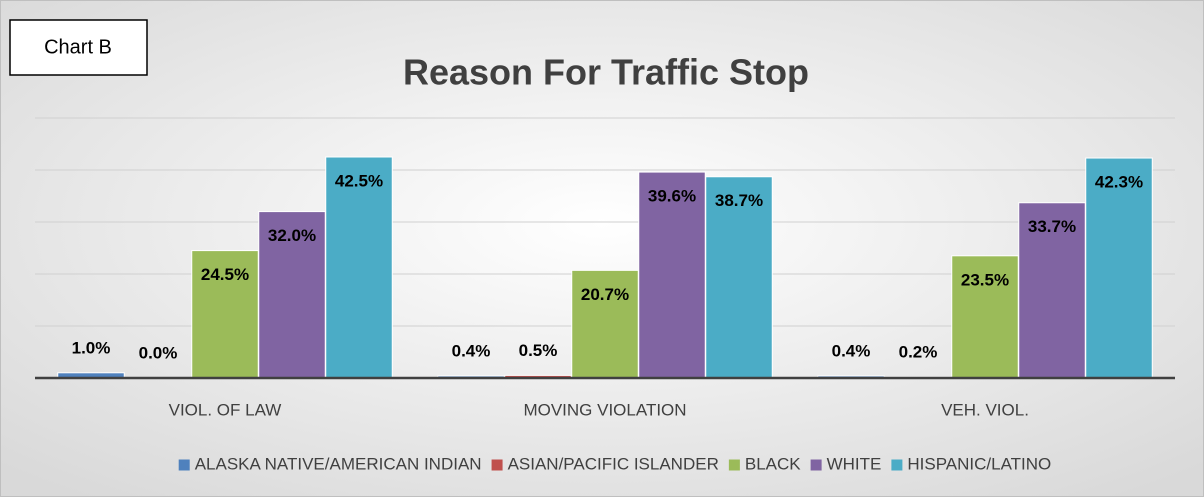  Describe the element at coordinates (604, 409) in the screenshot. I see `x-tick-label: MOVING VIOLATION` at that location.